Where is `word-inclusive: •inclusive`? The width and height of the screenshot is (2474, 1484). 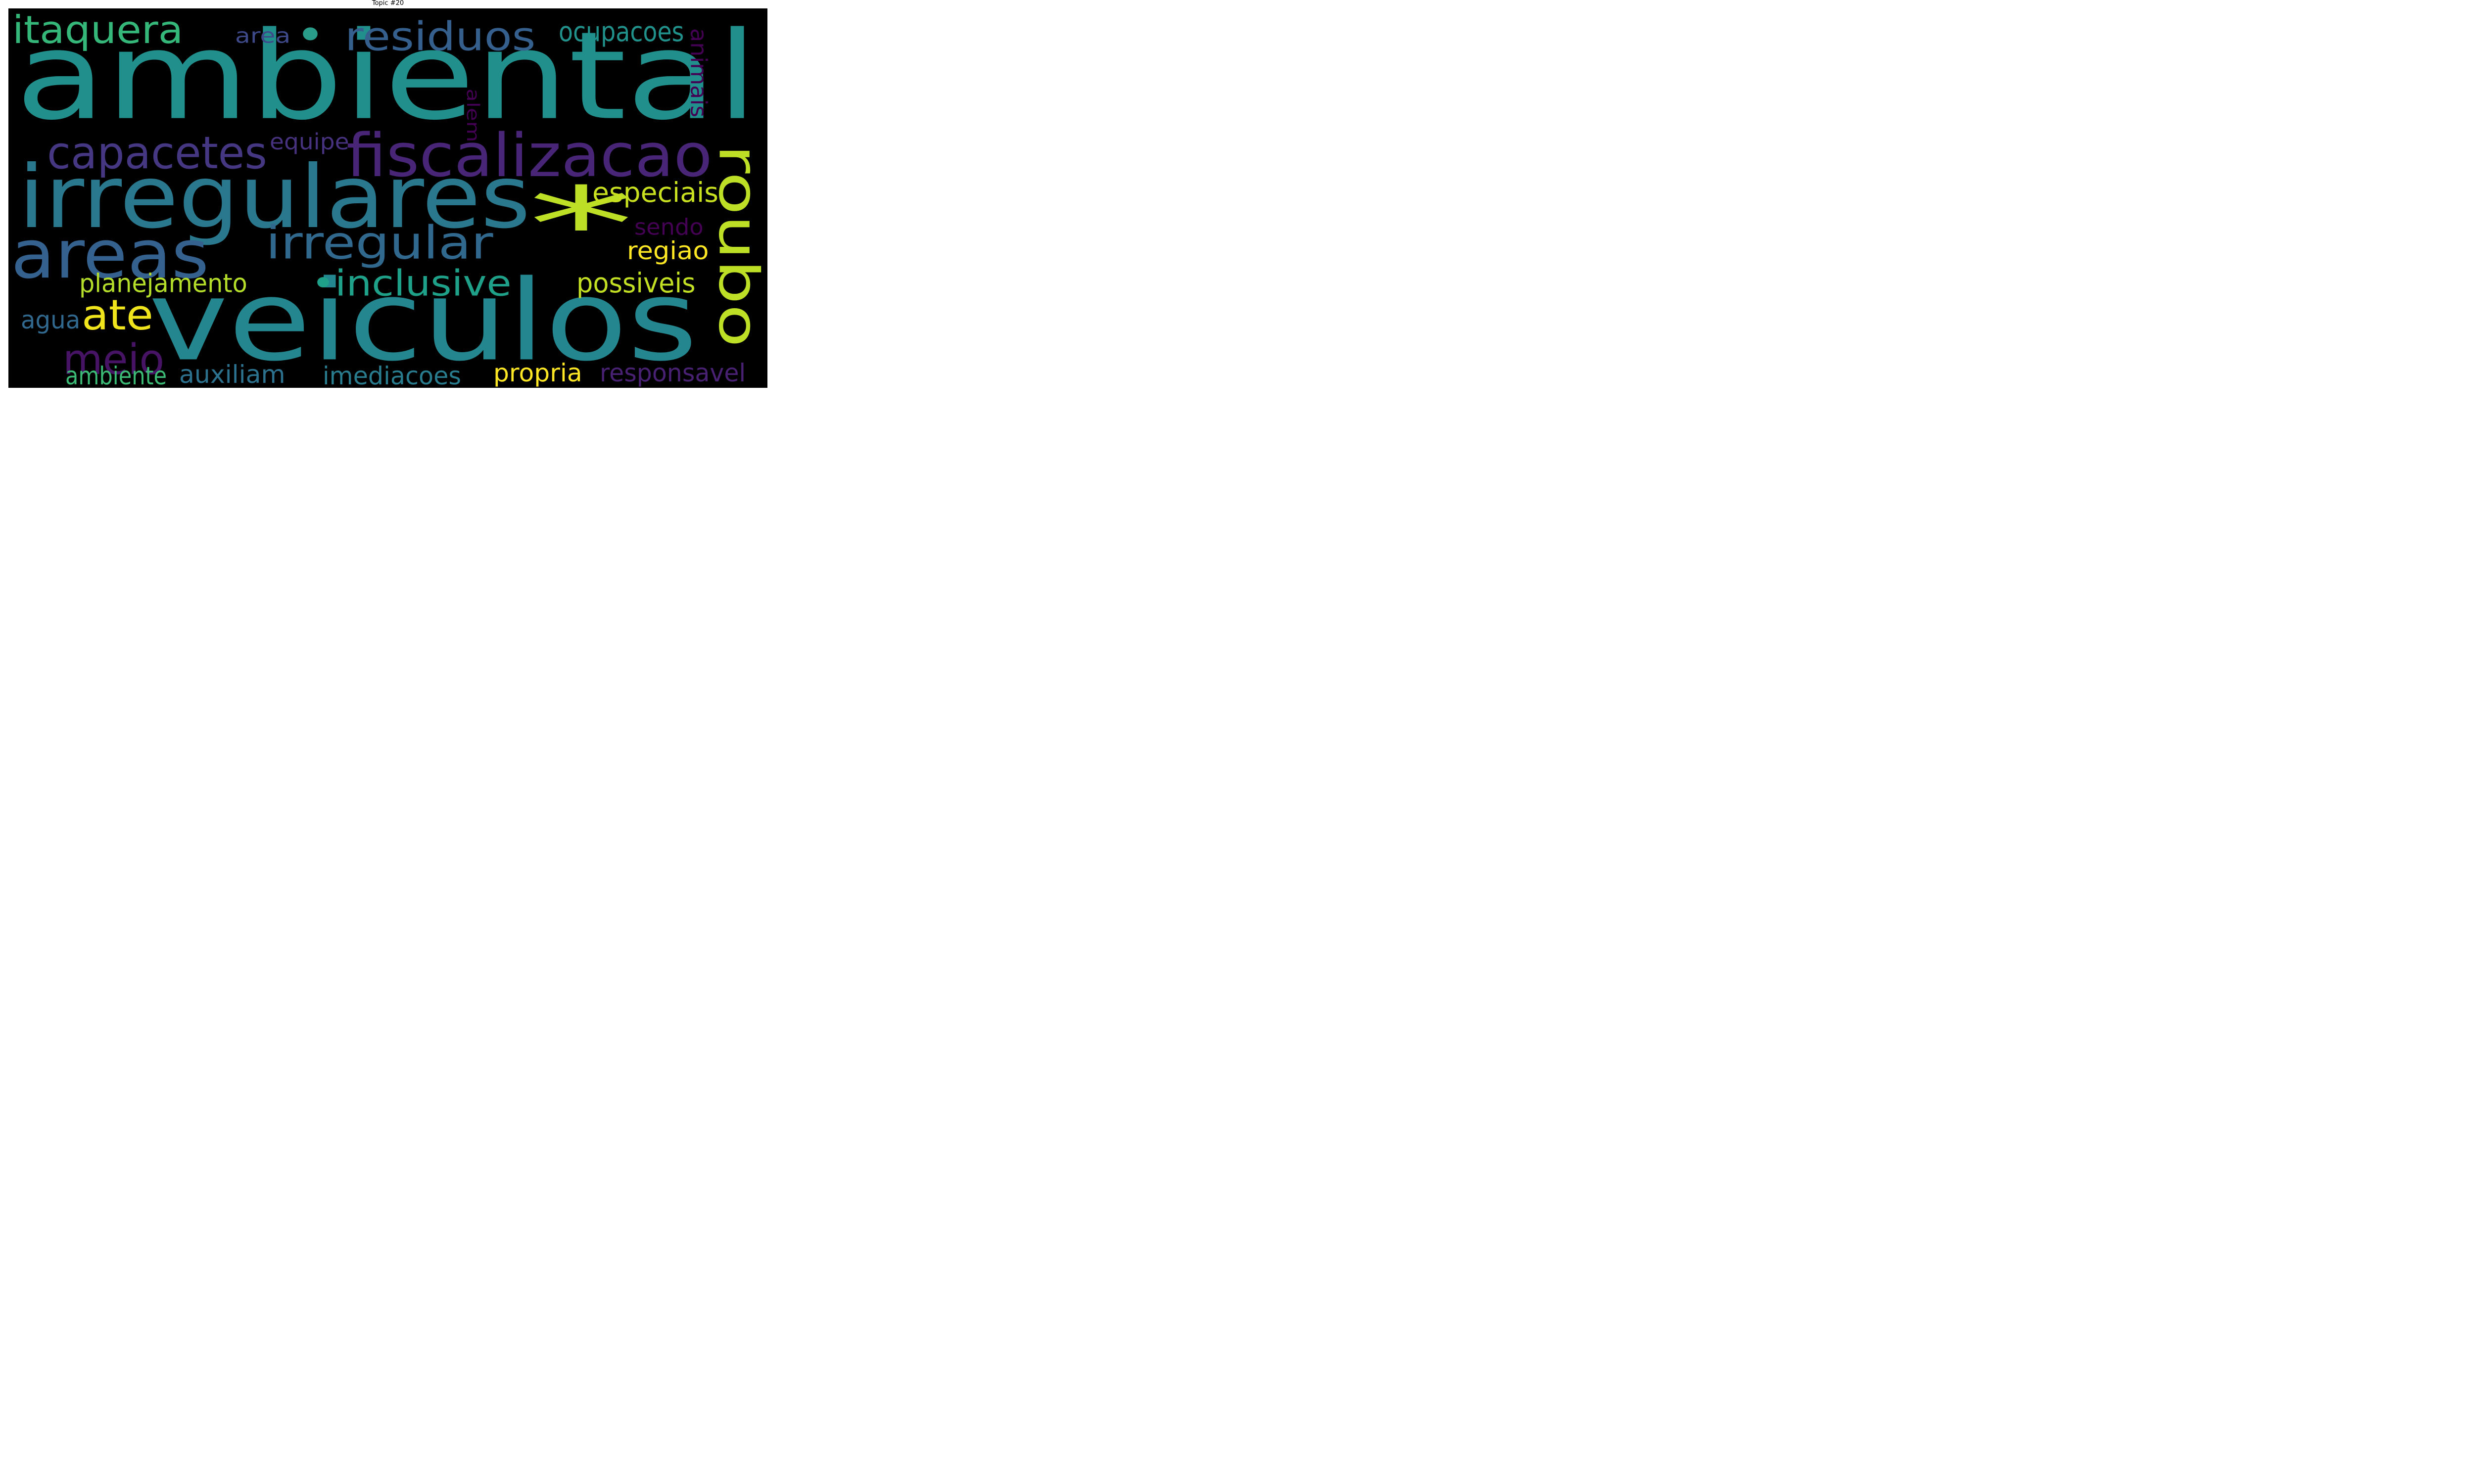
word-inclusive: •inclusive is located at coordinates (412, 283).